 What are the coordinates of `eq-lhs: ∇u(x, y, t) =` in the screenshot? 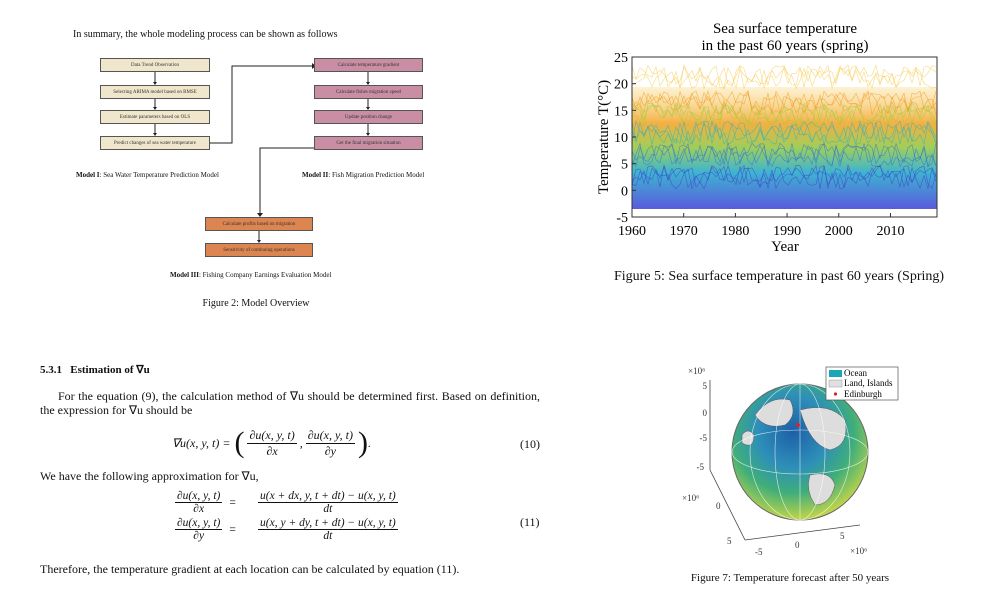 It's located at (201, 442).